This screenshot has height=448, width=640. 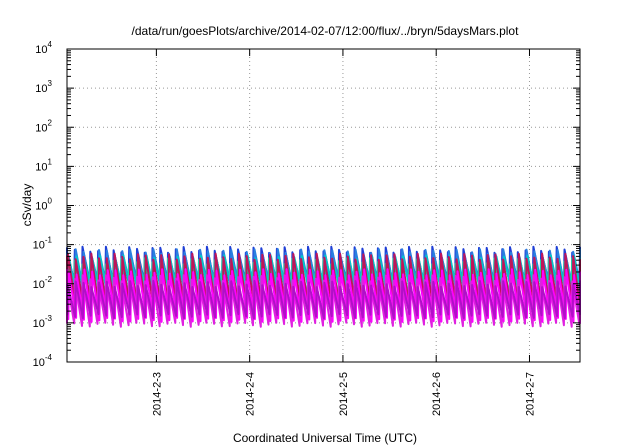 I want to click on y-tick-label: 10³, so click(x=43, y=87).